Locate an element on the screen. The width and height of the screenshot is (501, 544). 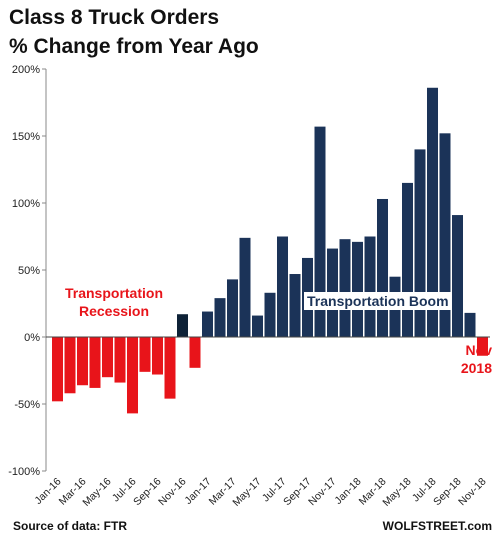
x-tick-label: Nov-17 is located at coordinates (322, 492).